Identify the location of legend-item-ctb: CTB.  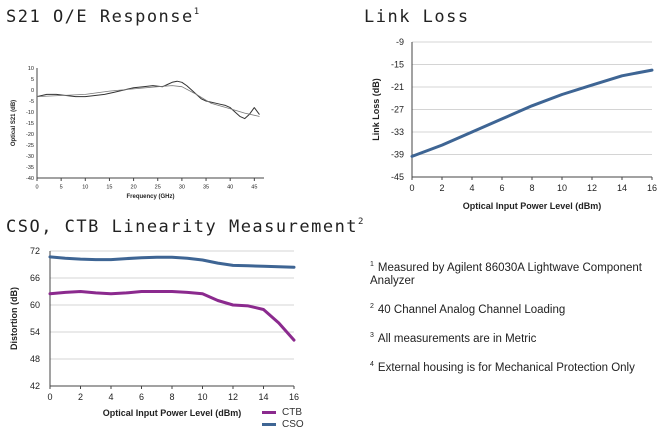
(283, 412).